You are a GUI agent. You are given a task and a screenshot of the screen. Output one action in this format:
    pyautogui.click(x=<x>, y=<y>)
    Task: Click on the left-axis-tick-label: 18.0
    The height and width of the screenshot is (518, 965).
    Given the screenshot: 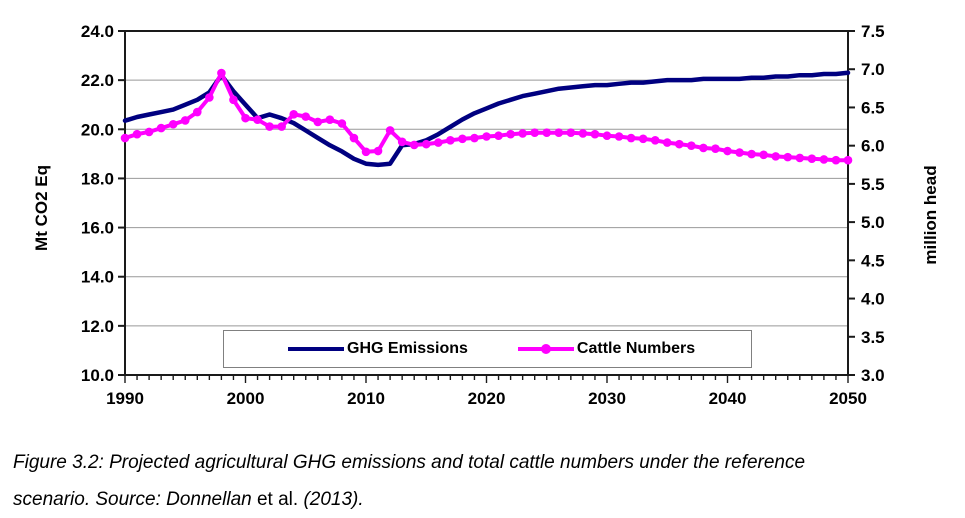 What is the action you would take?
    pyautogui.click(x=97, y=178)
    